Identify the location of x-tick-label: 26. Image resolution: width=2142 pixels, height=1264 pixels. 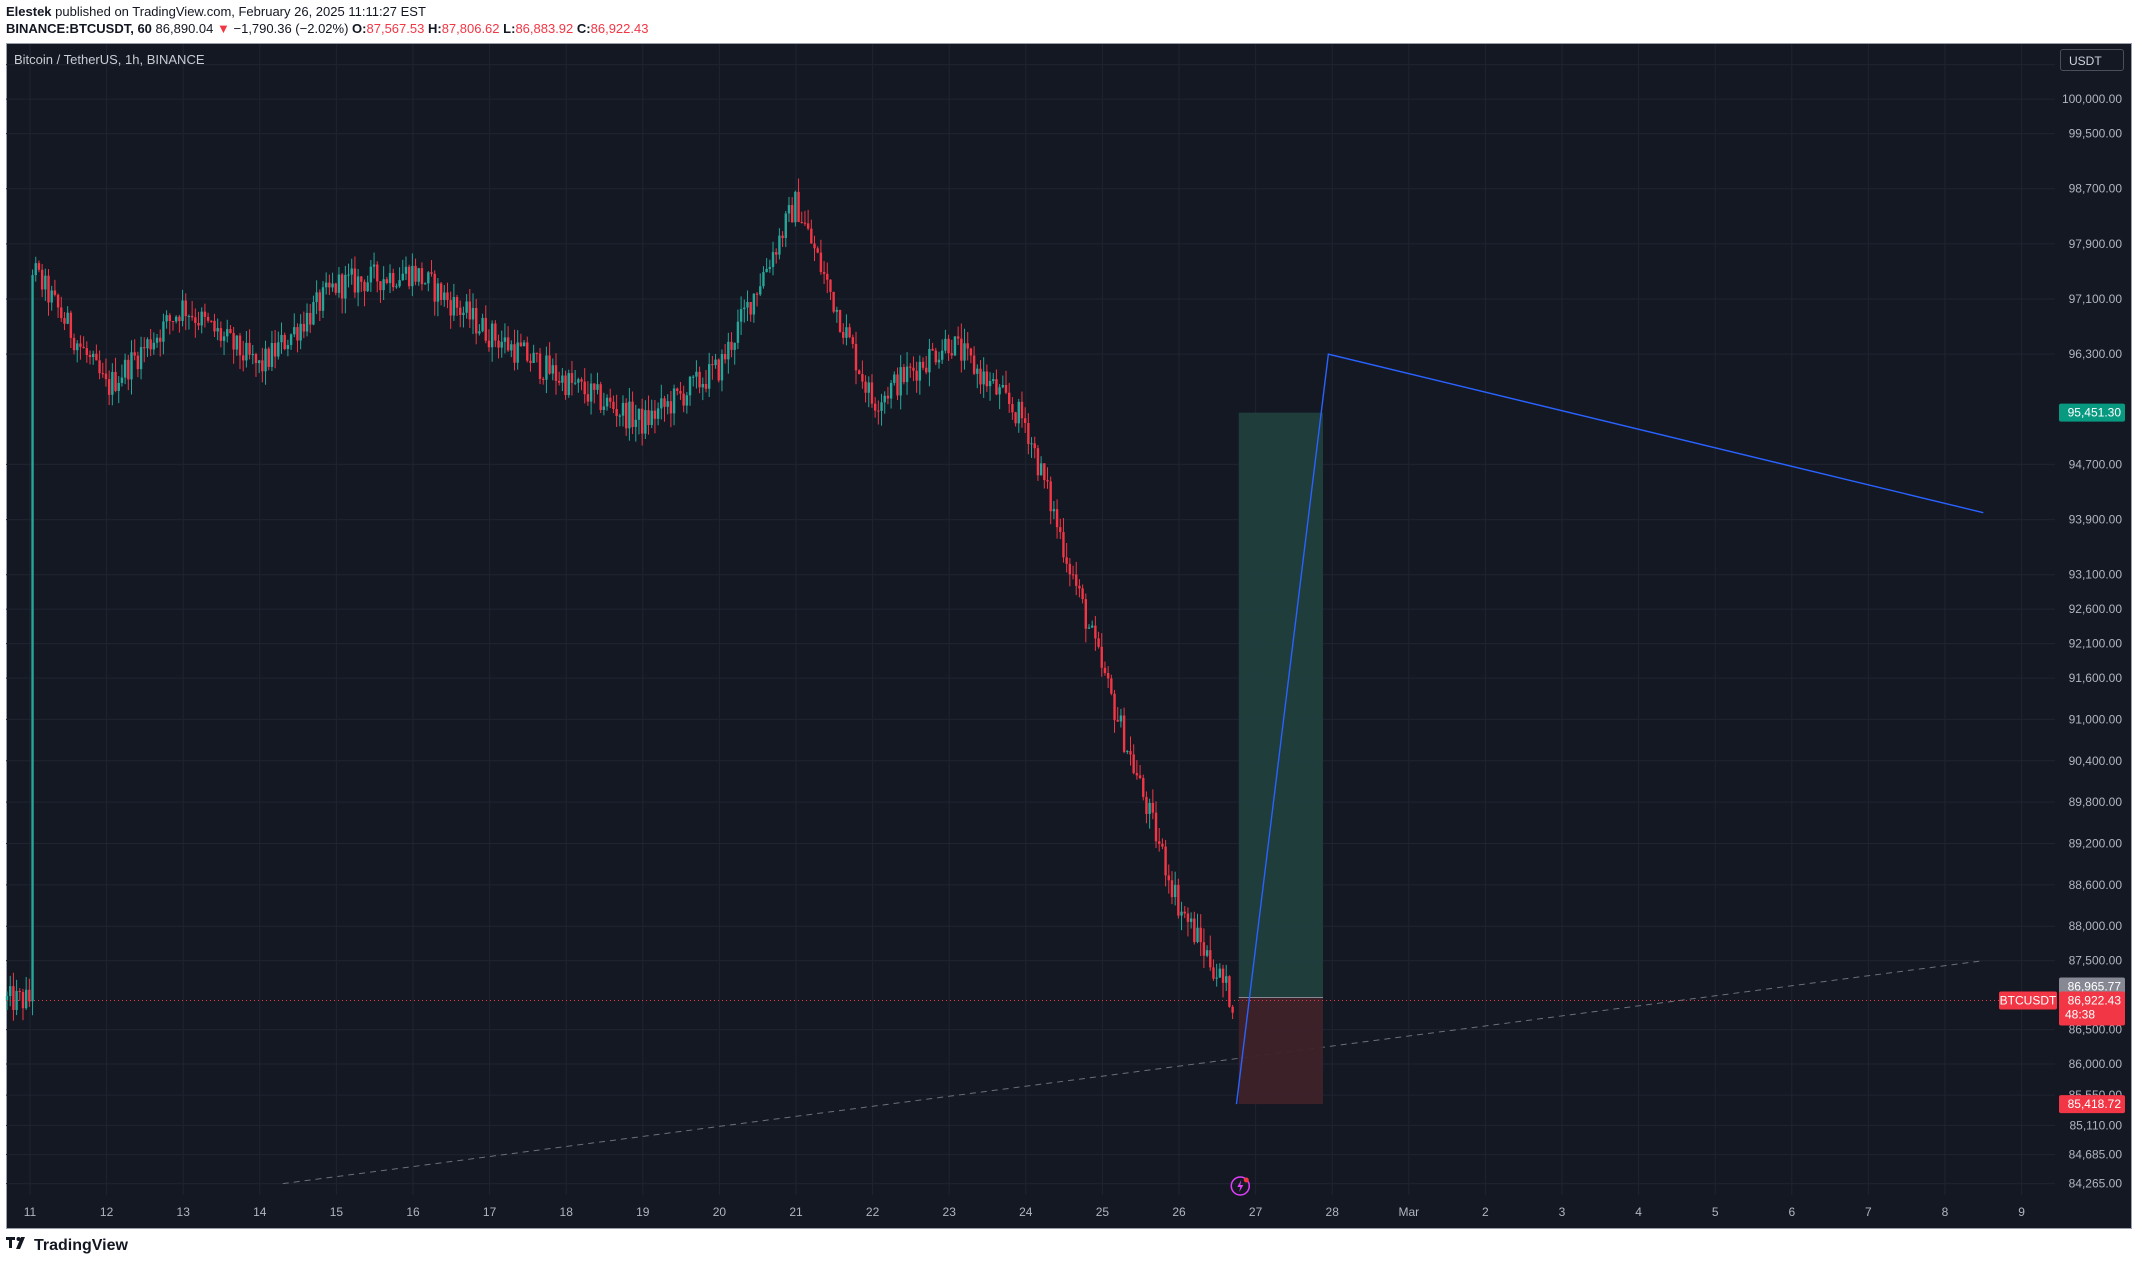
(1179, 1212).